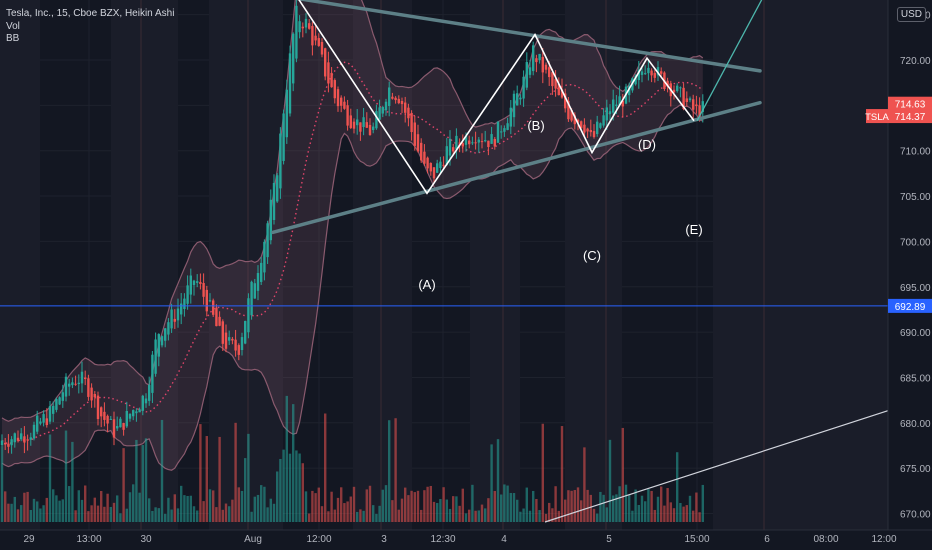 This screenshot has height=550, width=932. What do you see at coordinates (910, 307) in the screenshot?
I see `price-label-value: 692.89` at bounding box center [910, 307].